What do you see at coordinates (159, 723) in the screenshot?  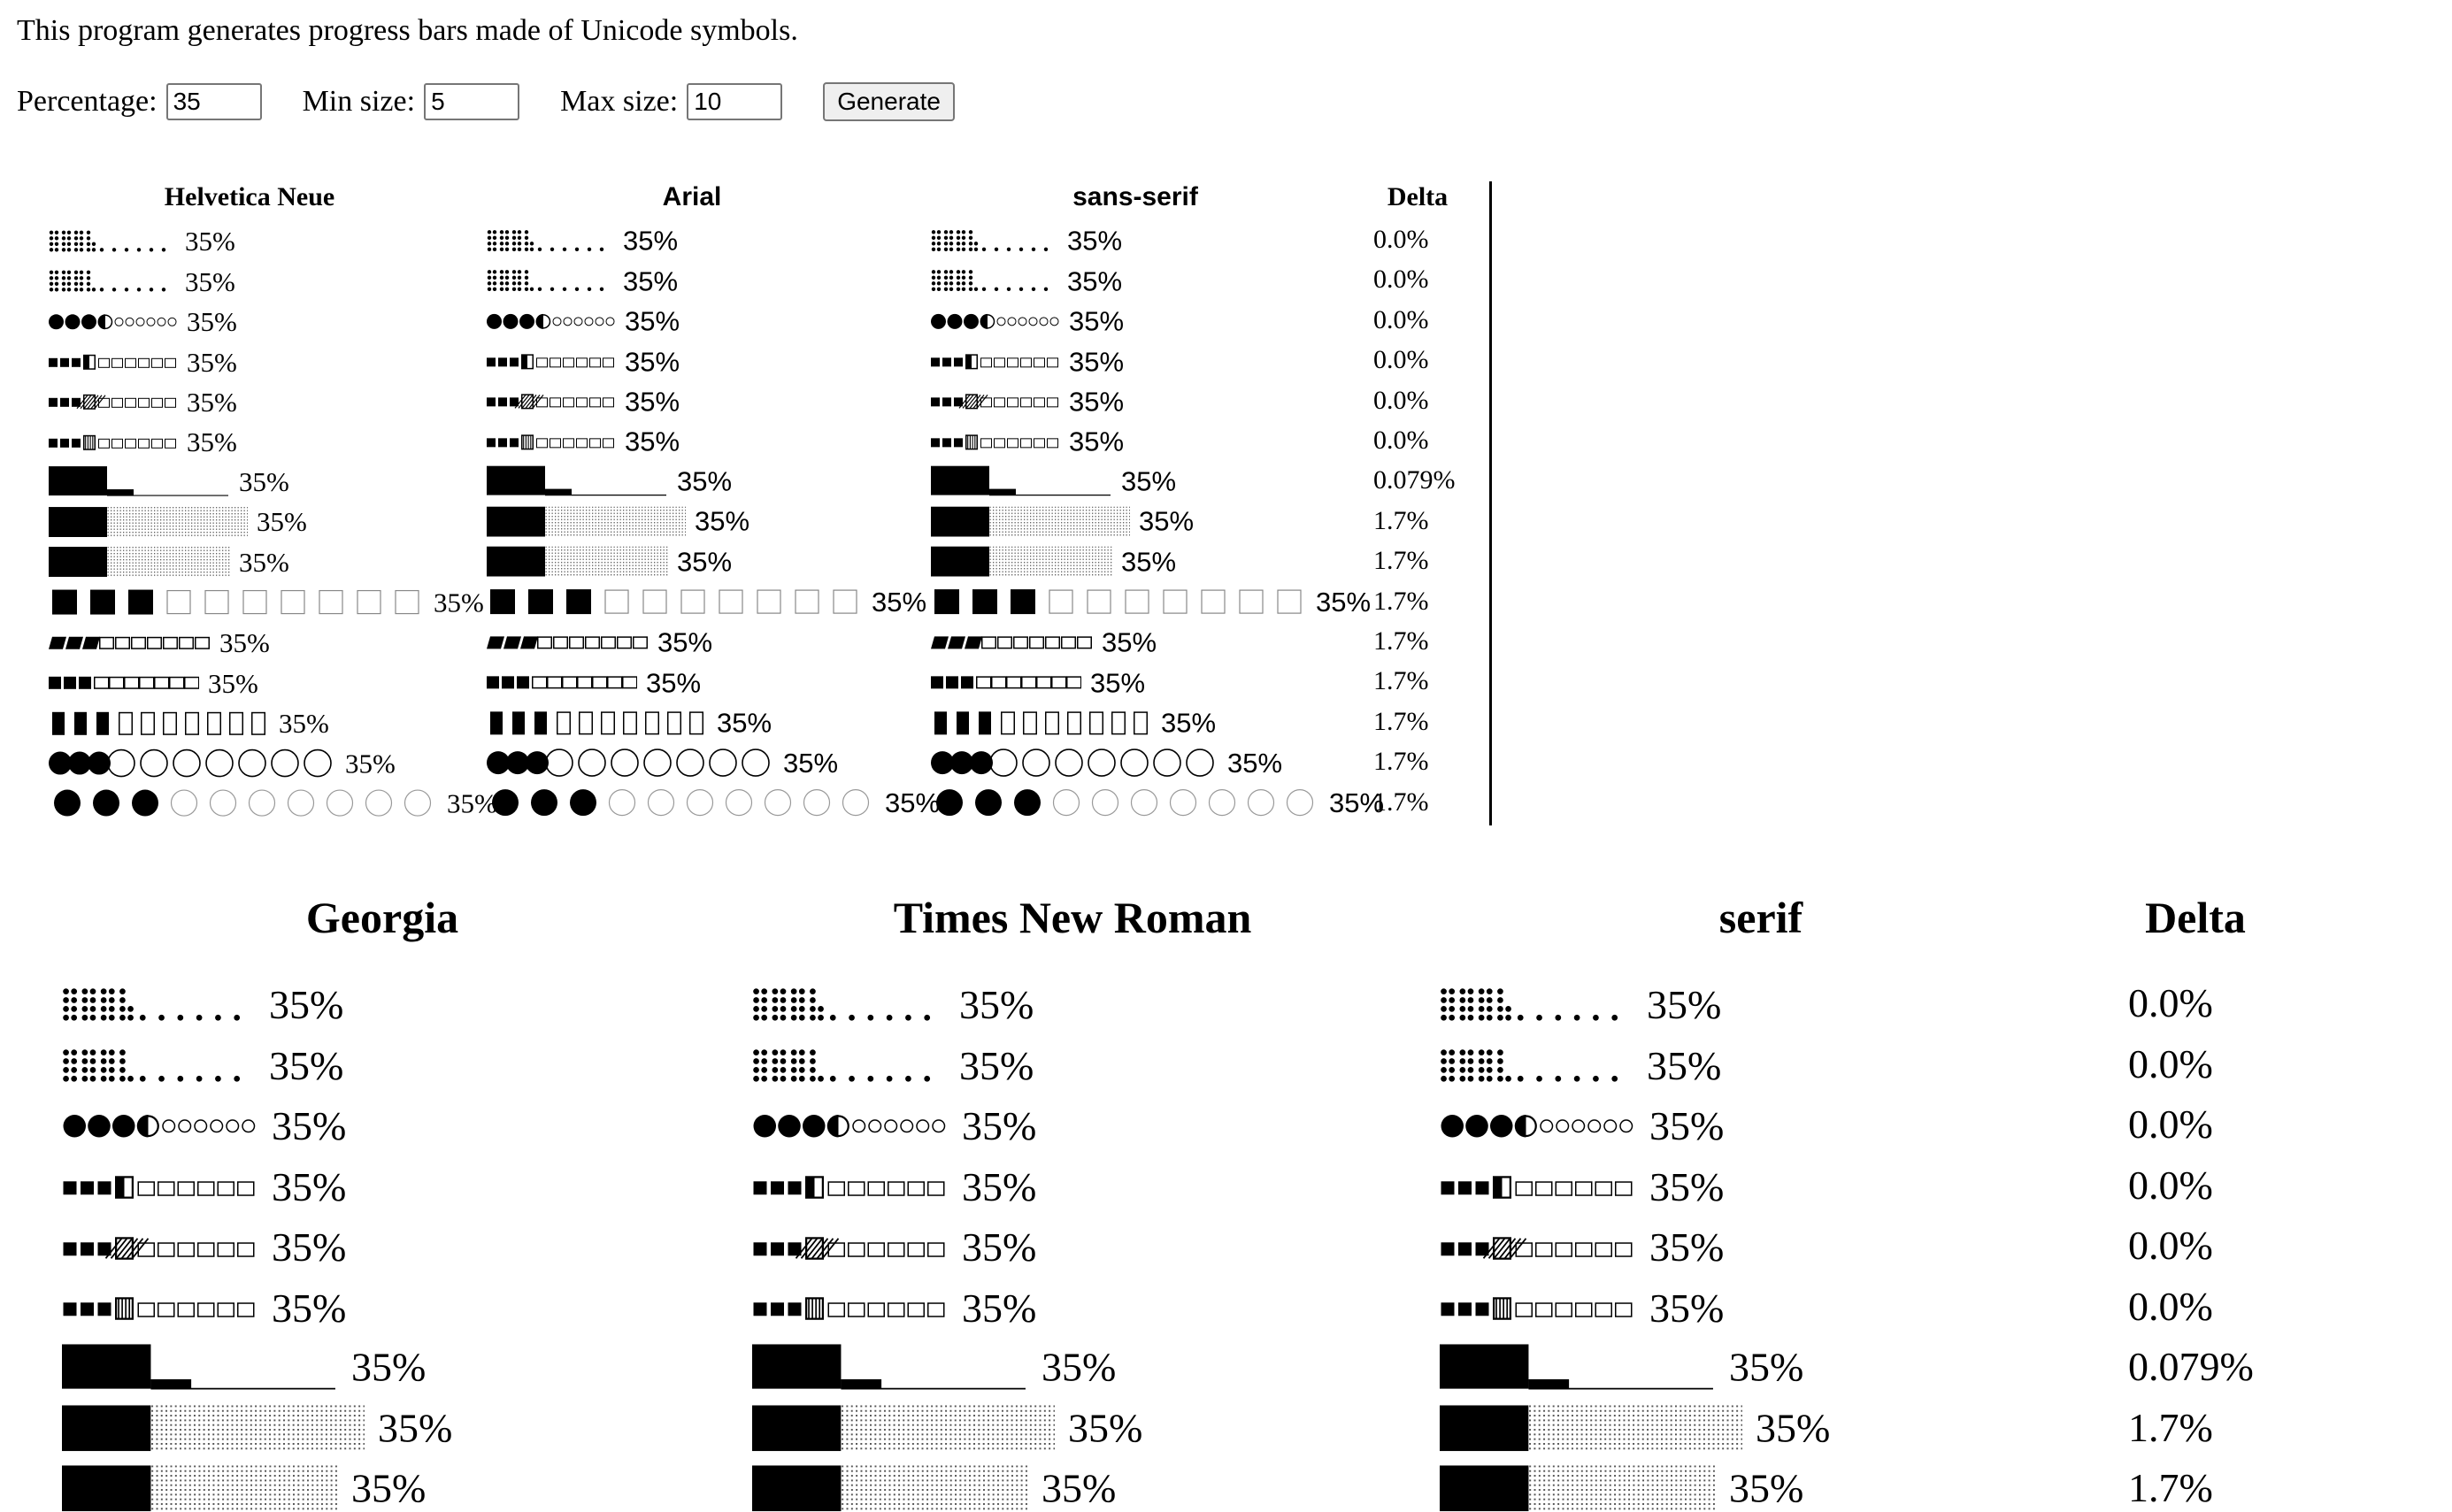 I see `tall-rectangle-bar-icon` at bounding box center [159, 723].